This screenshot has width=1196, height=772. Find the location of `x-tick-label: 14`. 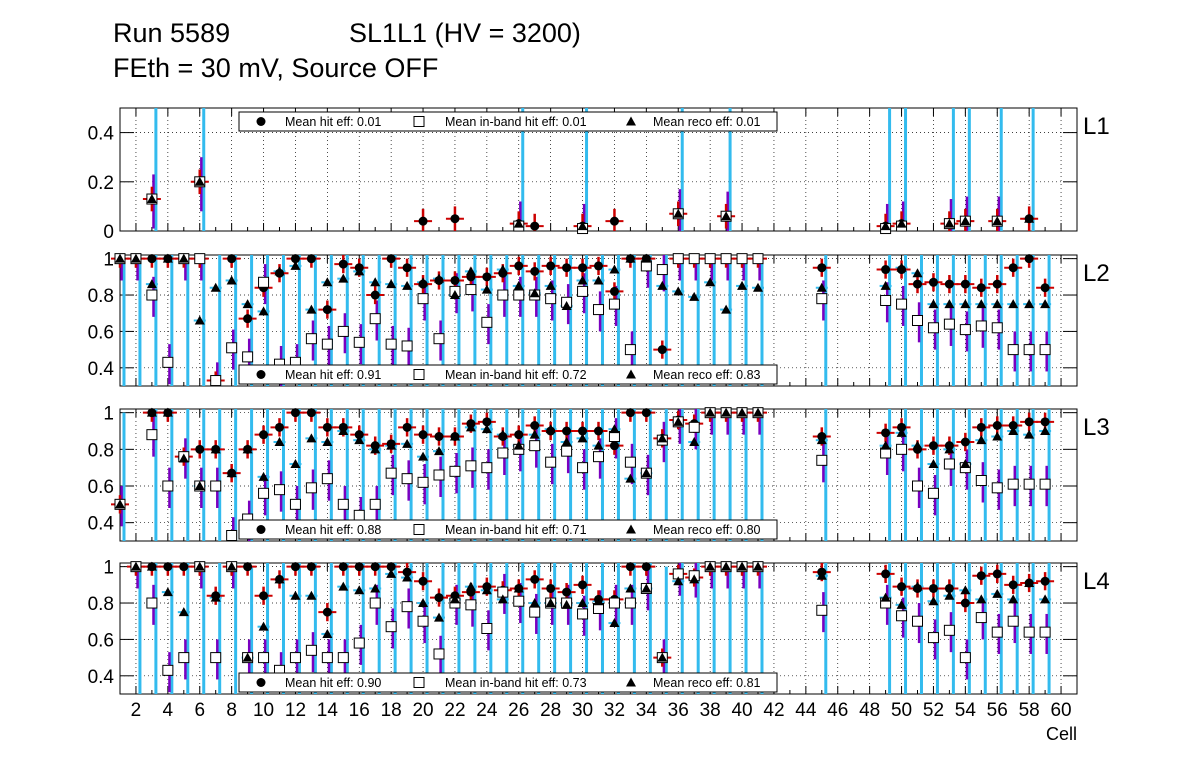

x-tick-label: 14 is located at coordinates (328, 710).